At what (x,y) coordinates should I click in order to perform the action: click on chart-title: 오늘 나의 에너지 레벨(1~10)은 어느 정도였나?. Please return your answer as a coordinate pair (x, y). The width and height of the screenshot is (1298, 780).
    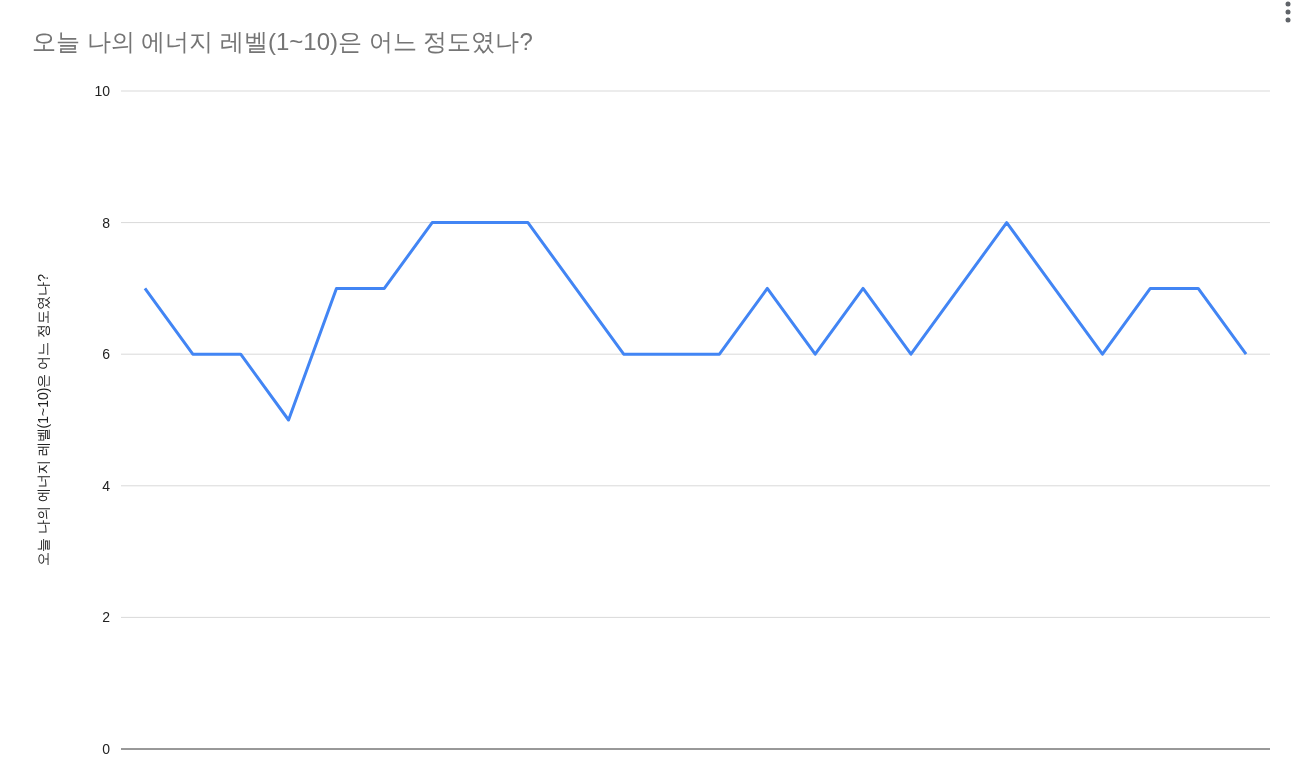
    Looking at the image, I should click on (282, 41).